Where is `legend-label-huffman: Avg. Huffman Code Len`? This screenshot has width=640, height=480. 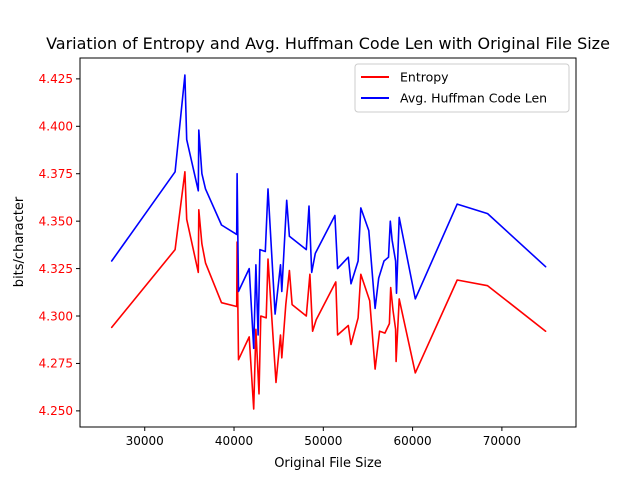
legend-label-huffman: Avg. Huffman Code Len is located at coordinates (473, 98).